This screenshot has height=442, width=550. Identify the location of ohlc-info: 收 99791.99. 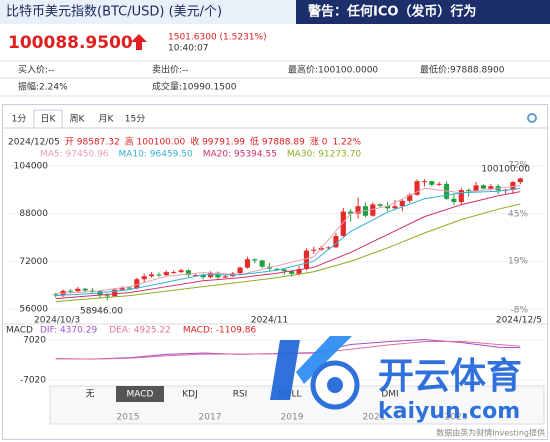
(217, 142).